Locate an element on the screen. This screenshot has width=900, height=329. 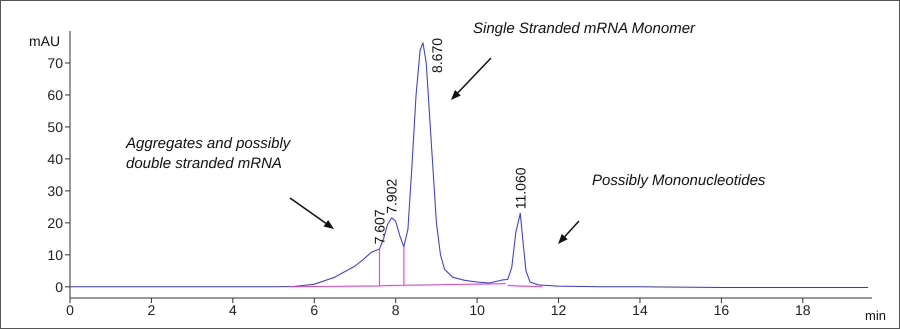
y-tick-label: 60 is located at coordinates (55, 94).